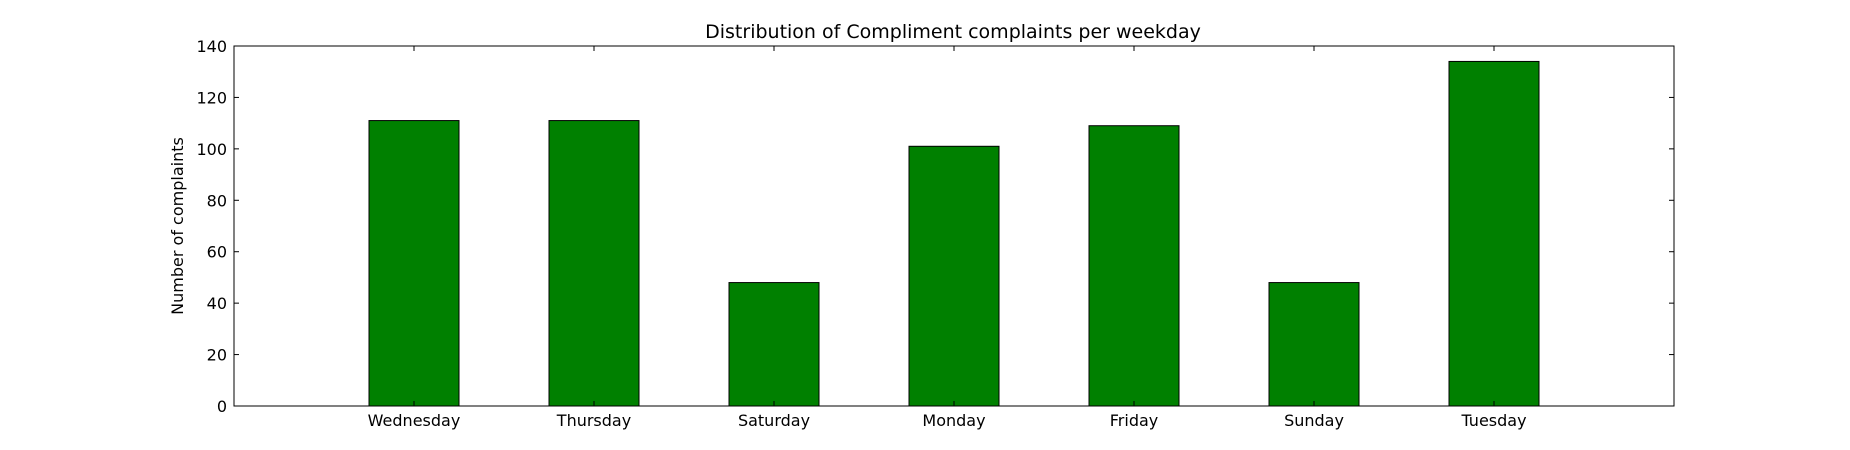  Describe the element at coordinates (222, 406) in the screenshot. I see `y-tick-label-0: 0` at that location.